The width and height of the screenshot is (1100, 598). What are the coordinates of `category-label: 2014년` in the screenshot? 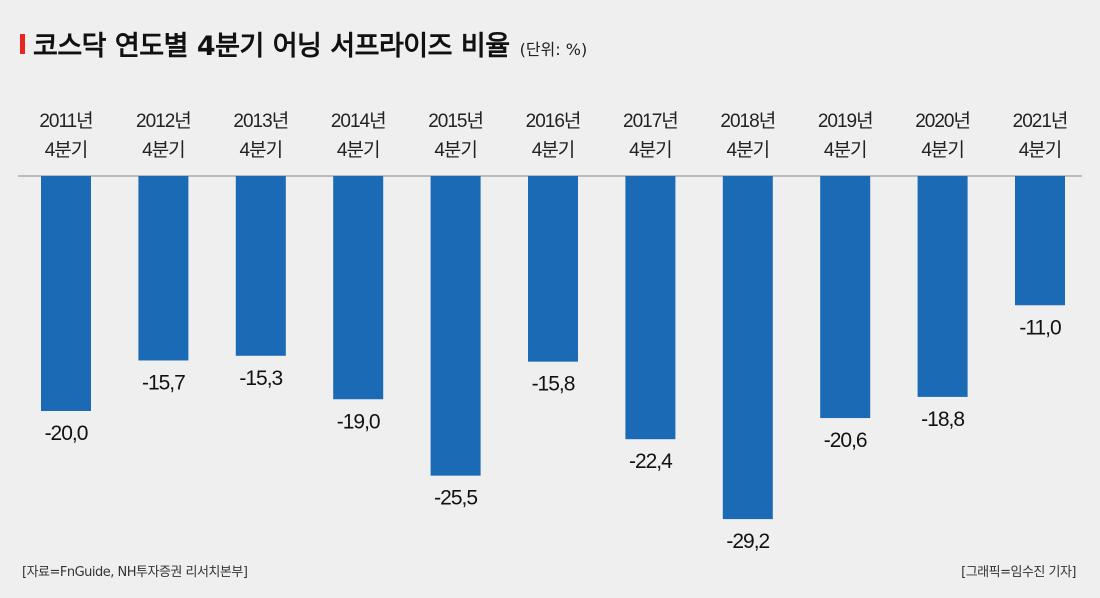 It's located at (358, 121).